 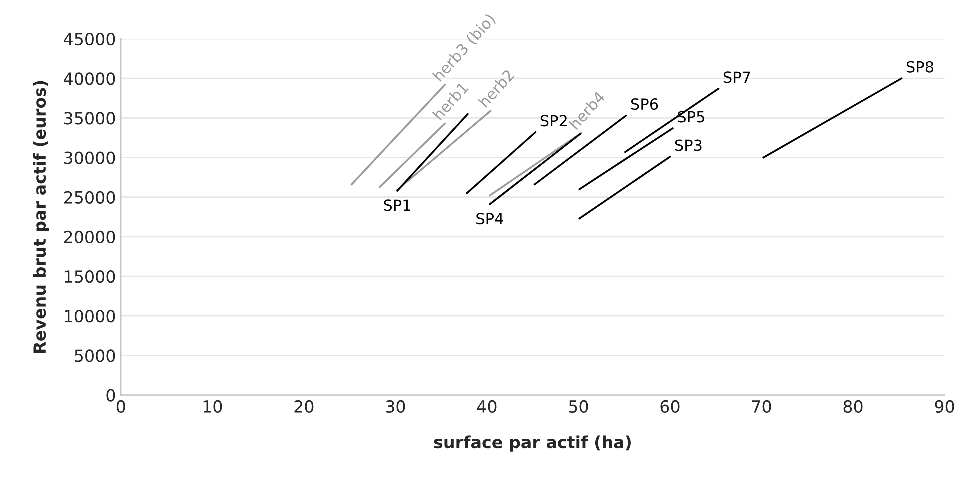 I want to click on y-axis-title: Revenu brut par actif (euros), so click(x=41, y=217).